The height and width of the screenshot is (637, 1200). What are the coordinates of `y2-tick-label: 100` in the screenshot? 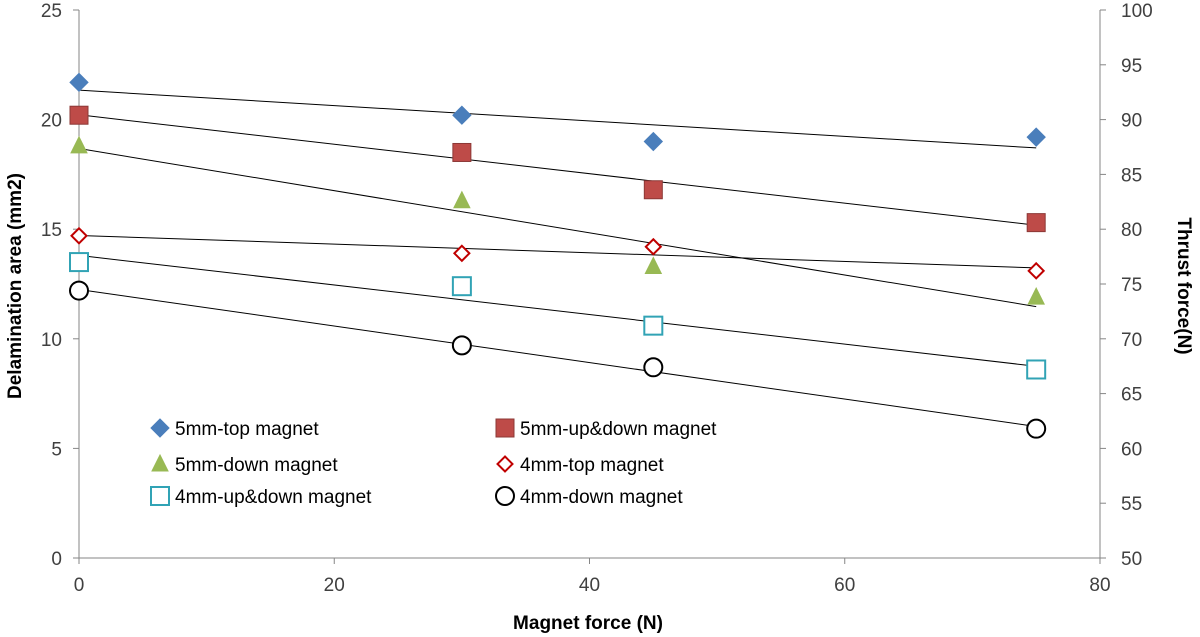 It's located at (1137, 11).